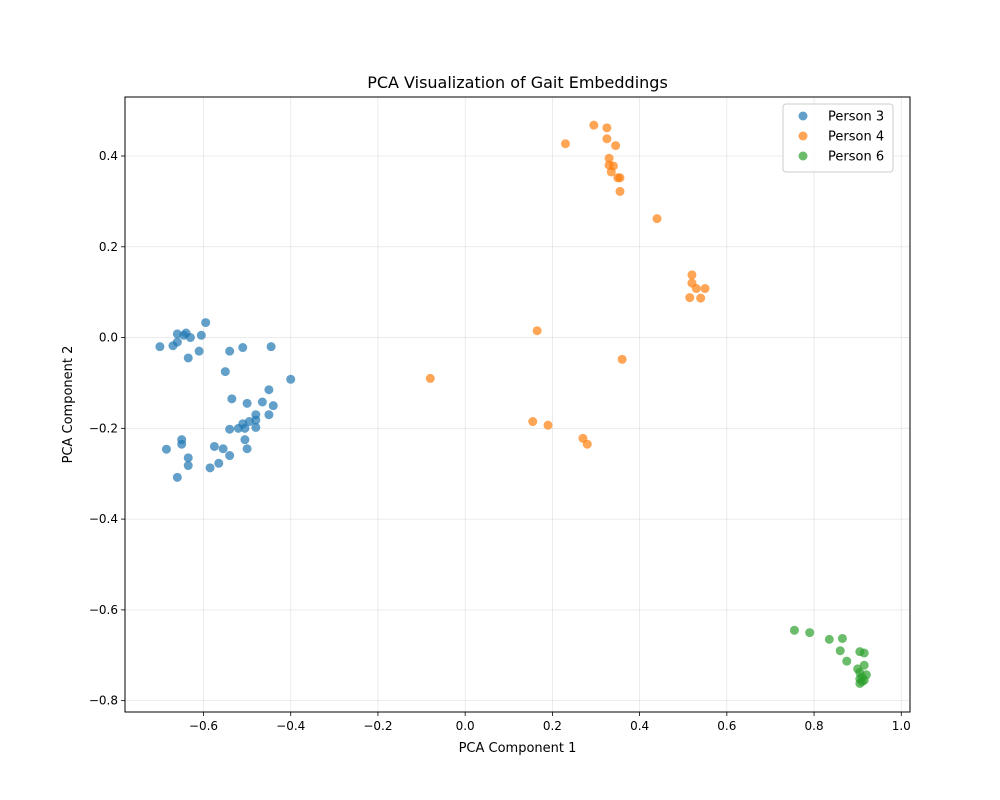 The width and height of the screenshot is (1000, 800). Describe the element at coordinates (103, 701) in the screenshot. I see `y-tick-label: −0.8` at that location.